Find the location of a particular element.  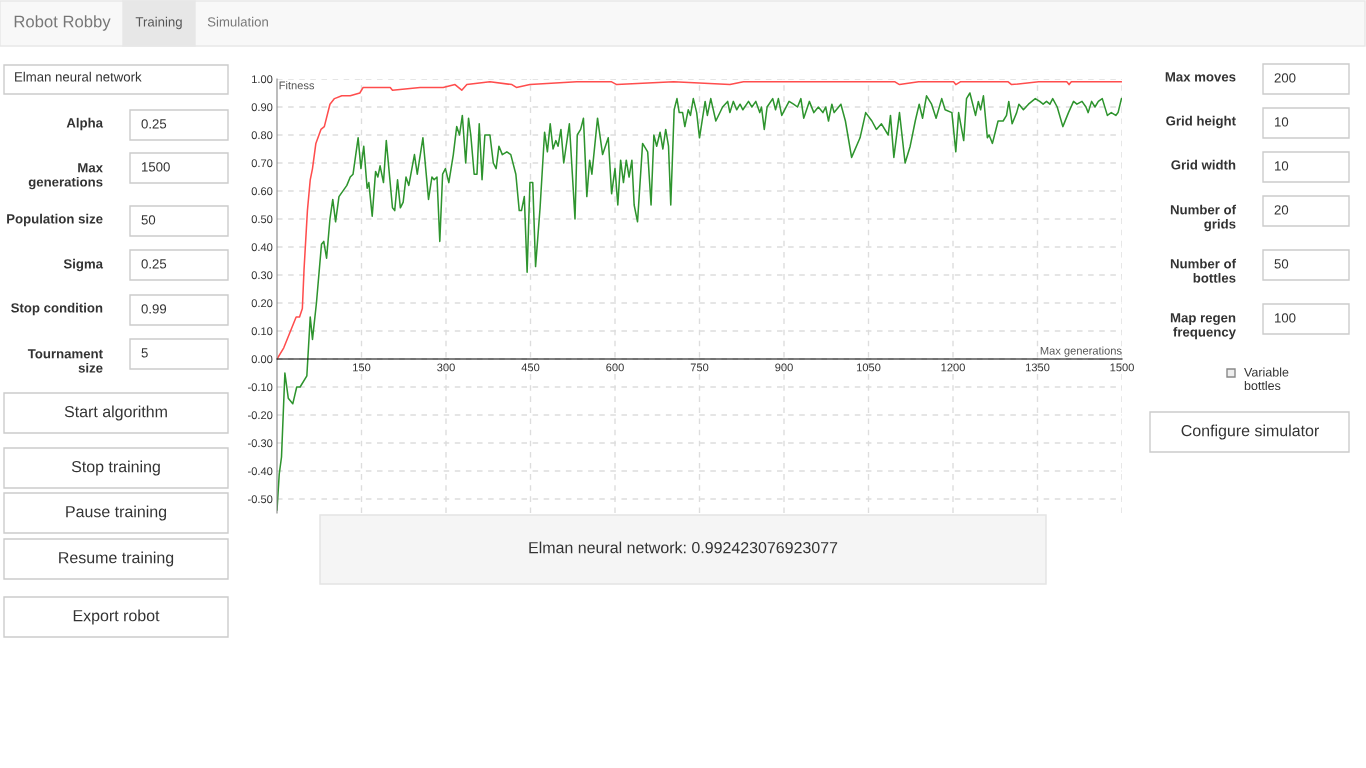

text: Map regen frequency is located at coordinates (1203, 326).